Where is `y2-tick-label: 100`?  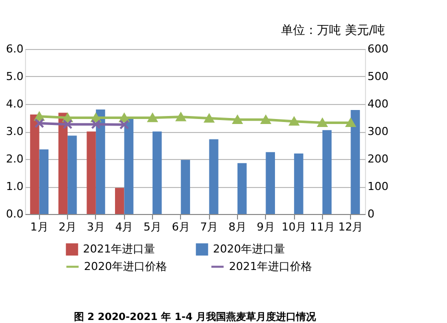 y2-tick-label: 100 is located at coordinates (378, 186).